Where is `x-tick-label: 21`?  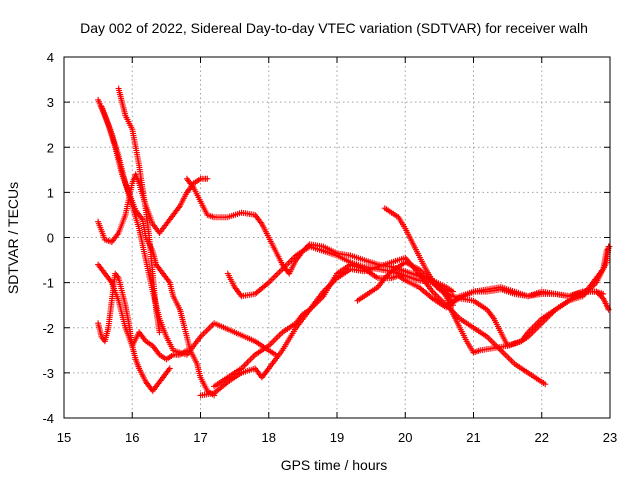
x-tick-label: 21 is located at coordinates (473, 437).